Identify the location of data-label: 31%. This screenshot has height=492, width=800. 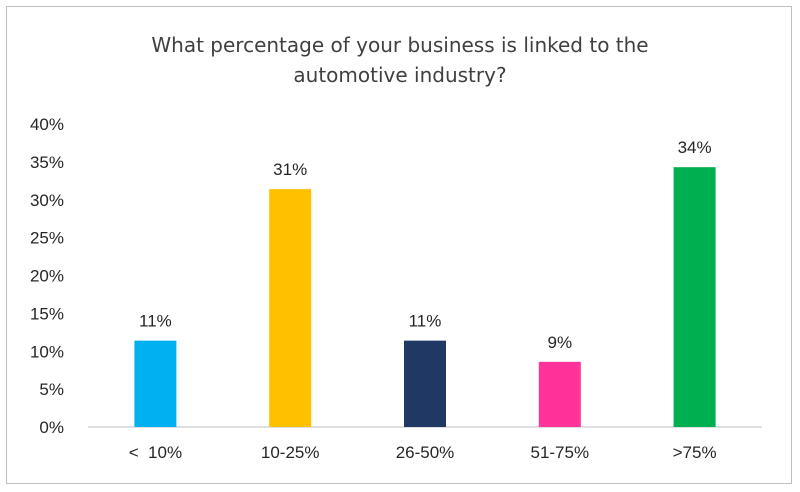
(290, 169).